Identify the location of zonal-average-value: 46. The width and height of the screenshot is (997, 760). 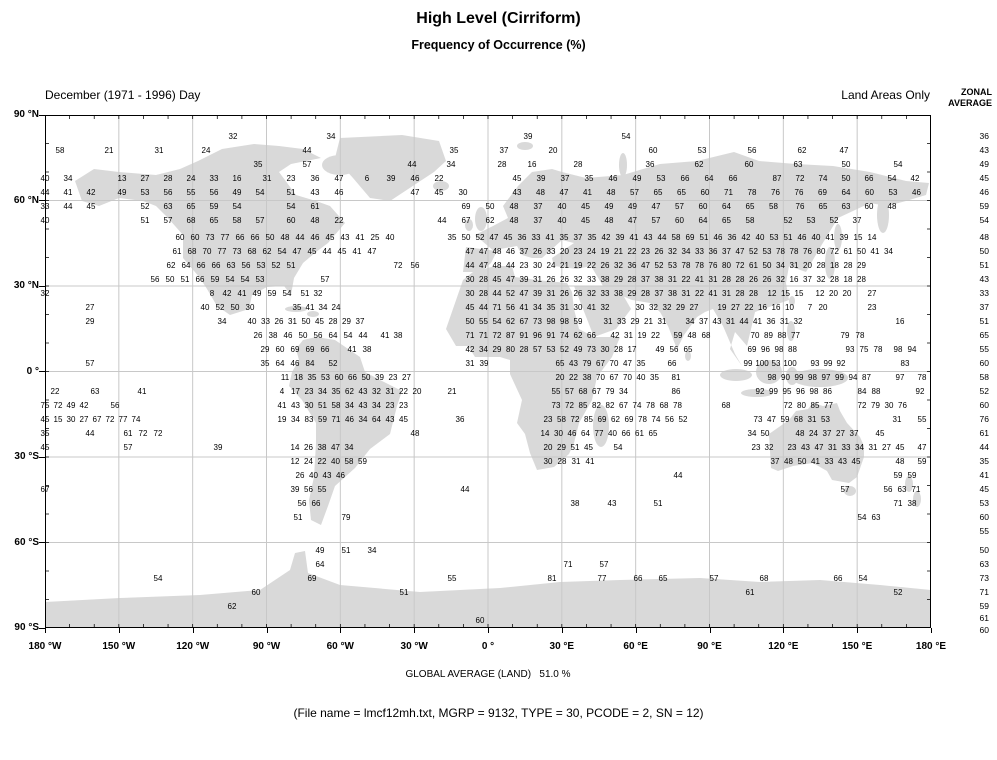
(984, 192).